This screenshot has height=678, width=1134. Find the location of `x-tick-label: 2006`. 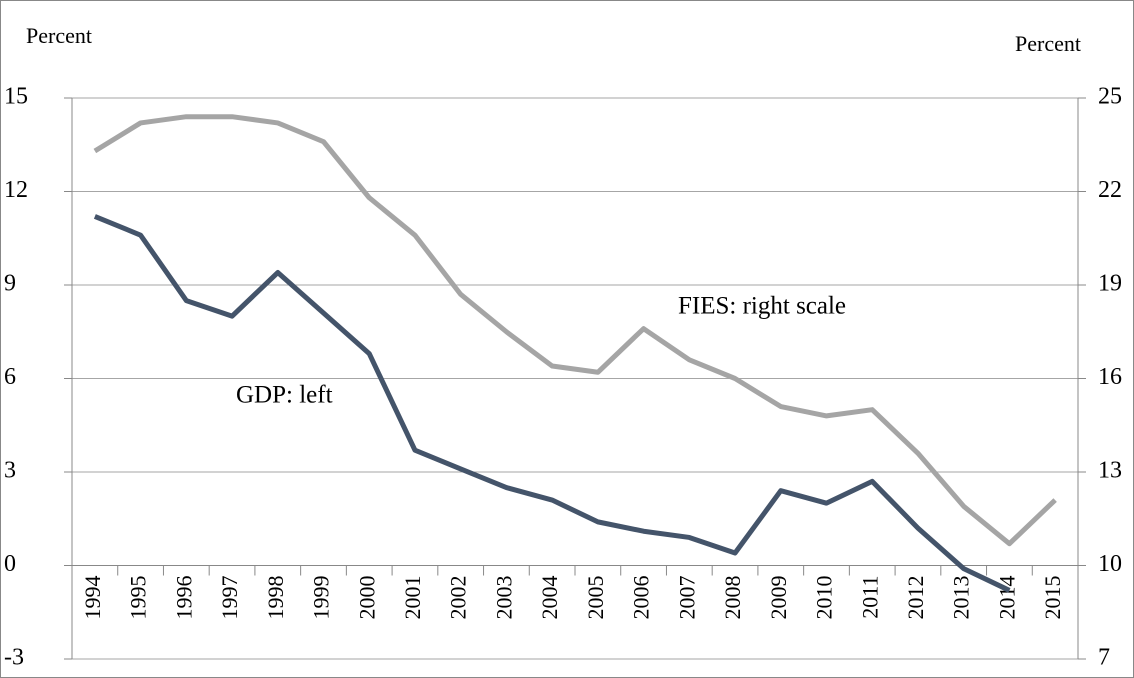

x-tick-label: 2006 is located at coordinates (641, 598).